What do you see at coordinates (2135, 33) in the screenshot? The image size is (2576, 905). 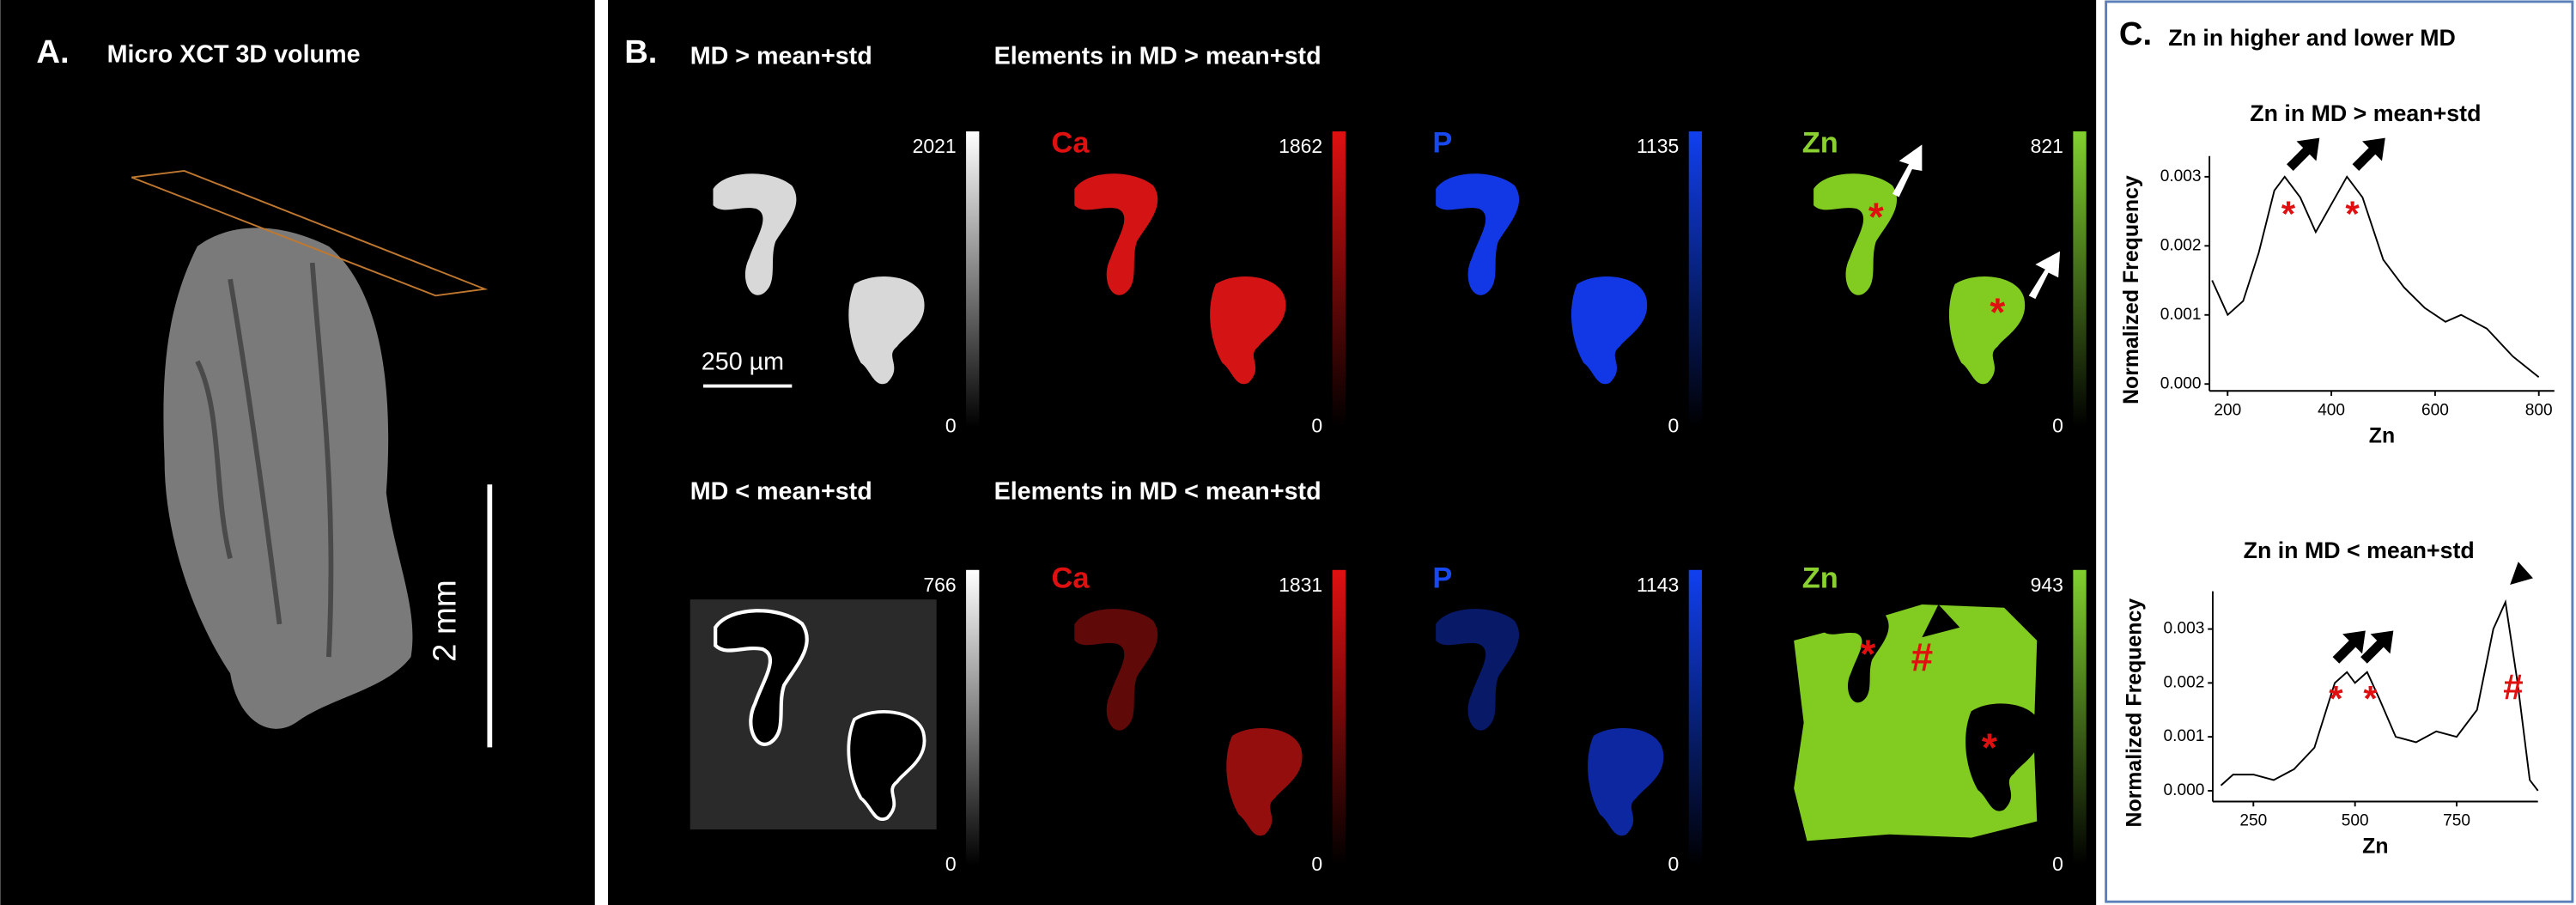 I see `panel-label: C.` at bounding box center [2135, 33].